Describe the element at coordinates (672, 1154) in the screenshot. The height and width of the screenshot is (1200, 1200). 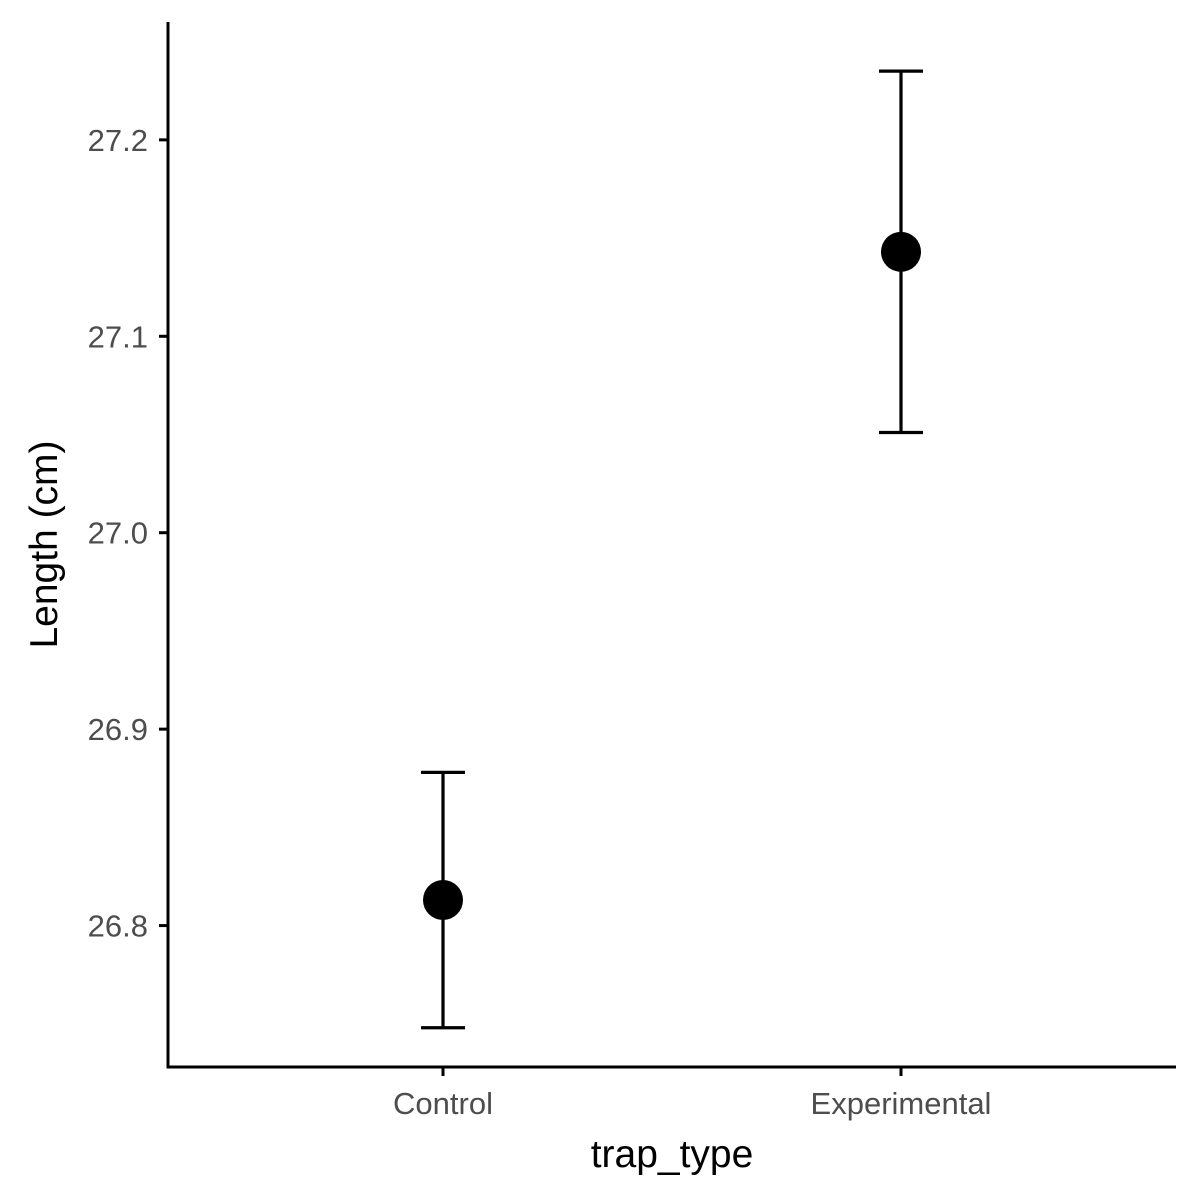
I see `x-axis-title: trap_type` at that location.